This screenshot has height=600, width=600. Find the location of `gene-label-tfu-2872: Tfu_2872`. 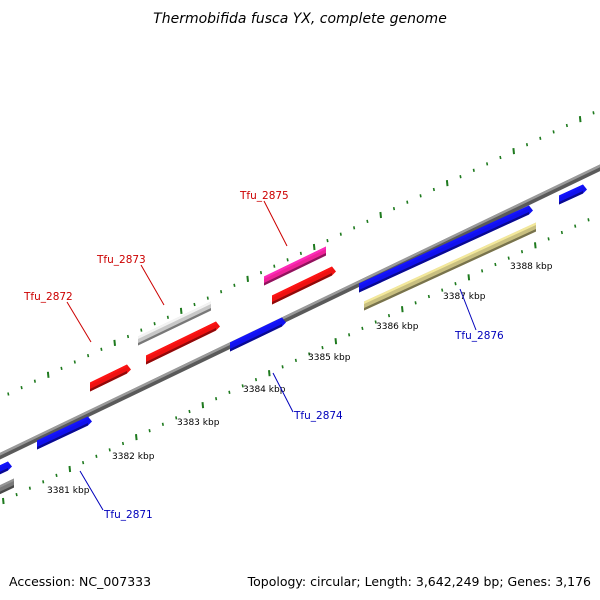

gene-label-tfu-2872: Tfu_2872 is located at coordinates (48, 297).